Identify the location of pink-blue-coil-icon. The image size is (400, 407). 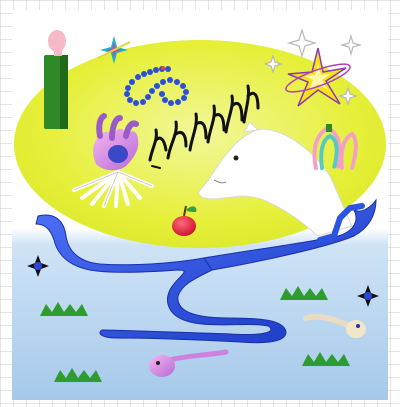
(335, 147).